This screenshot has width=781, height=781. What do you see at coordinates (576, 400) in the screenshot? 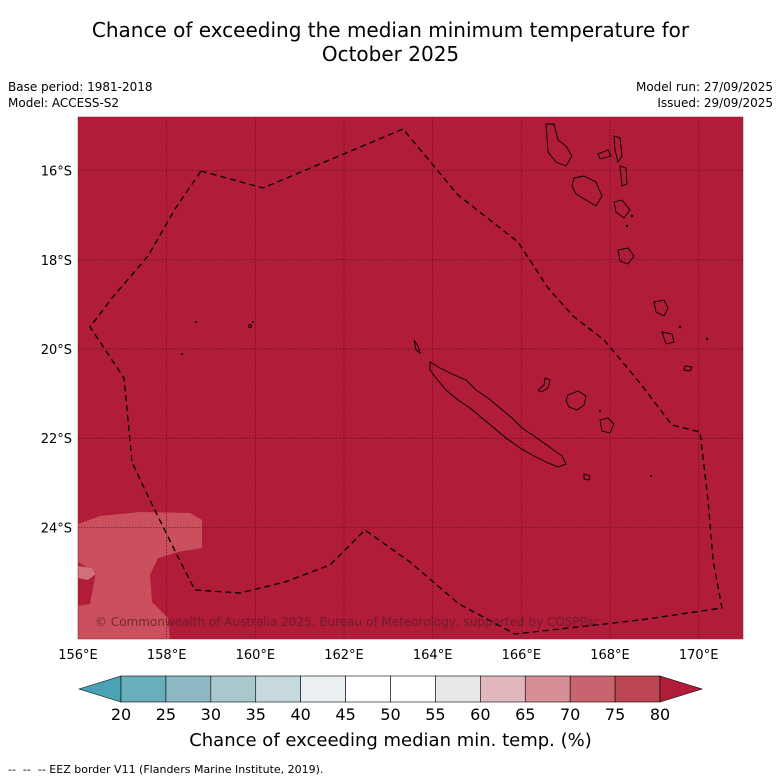
I see `lifou-island` at bounding box center [576, 400].